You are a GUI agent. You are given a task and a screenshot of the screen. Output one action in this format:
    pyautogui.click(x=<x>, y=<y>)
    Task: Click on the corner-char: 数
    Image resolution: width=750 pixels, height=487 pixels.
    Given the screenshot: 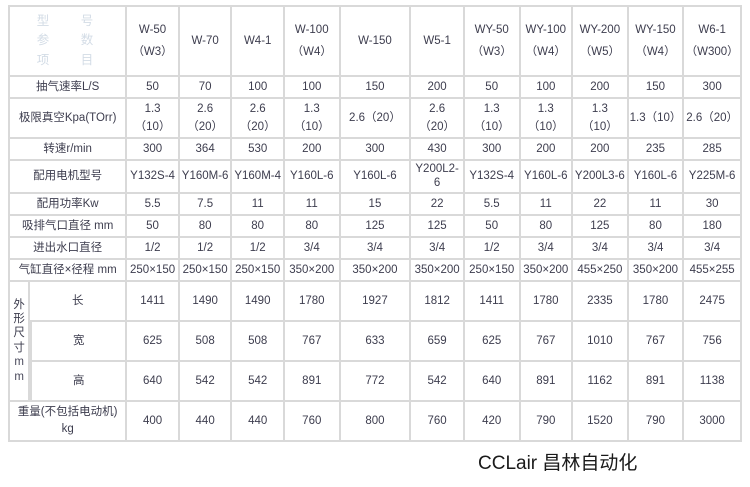 What is the action you would take?
    pyautogui.click(x=87, y=40)
    